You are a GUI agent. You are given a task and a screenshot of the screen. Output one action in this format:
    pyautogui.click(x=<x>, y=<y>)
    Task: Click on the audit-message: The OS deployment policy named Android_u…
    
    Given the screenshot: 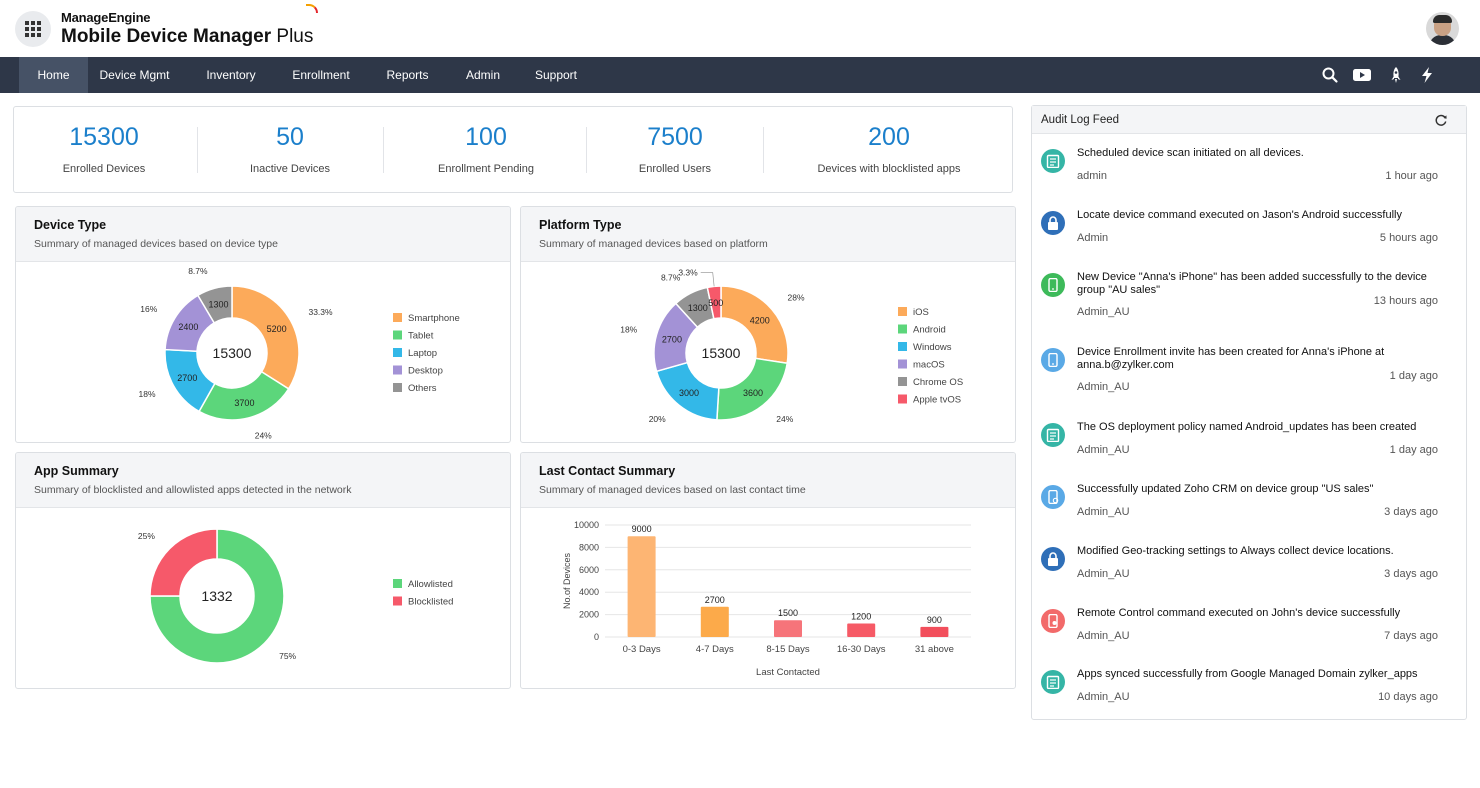 What is the action you would take?
    pyautogui.click(x=1247, y=427)
    